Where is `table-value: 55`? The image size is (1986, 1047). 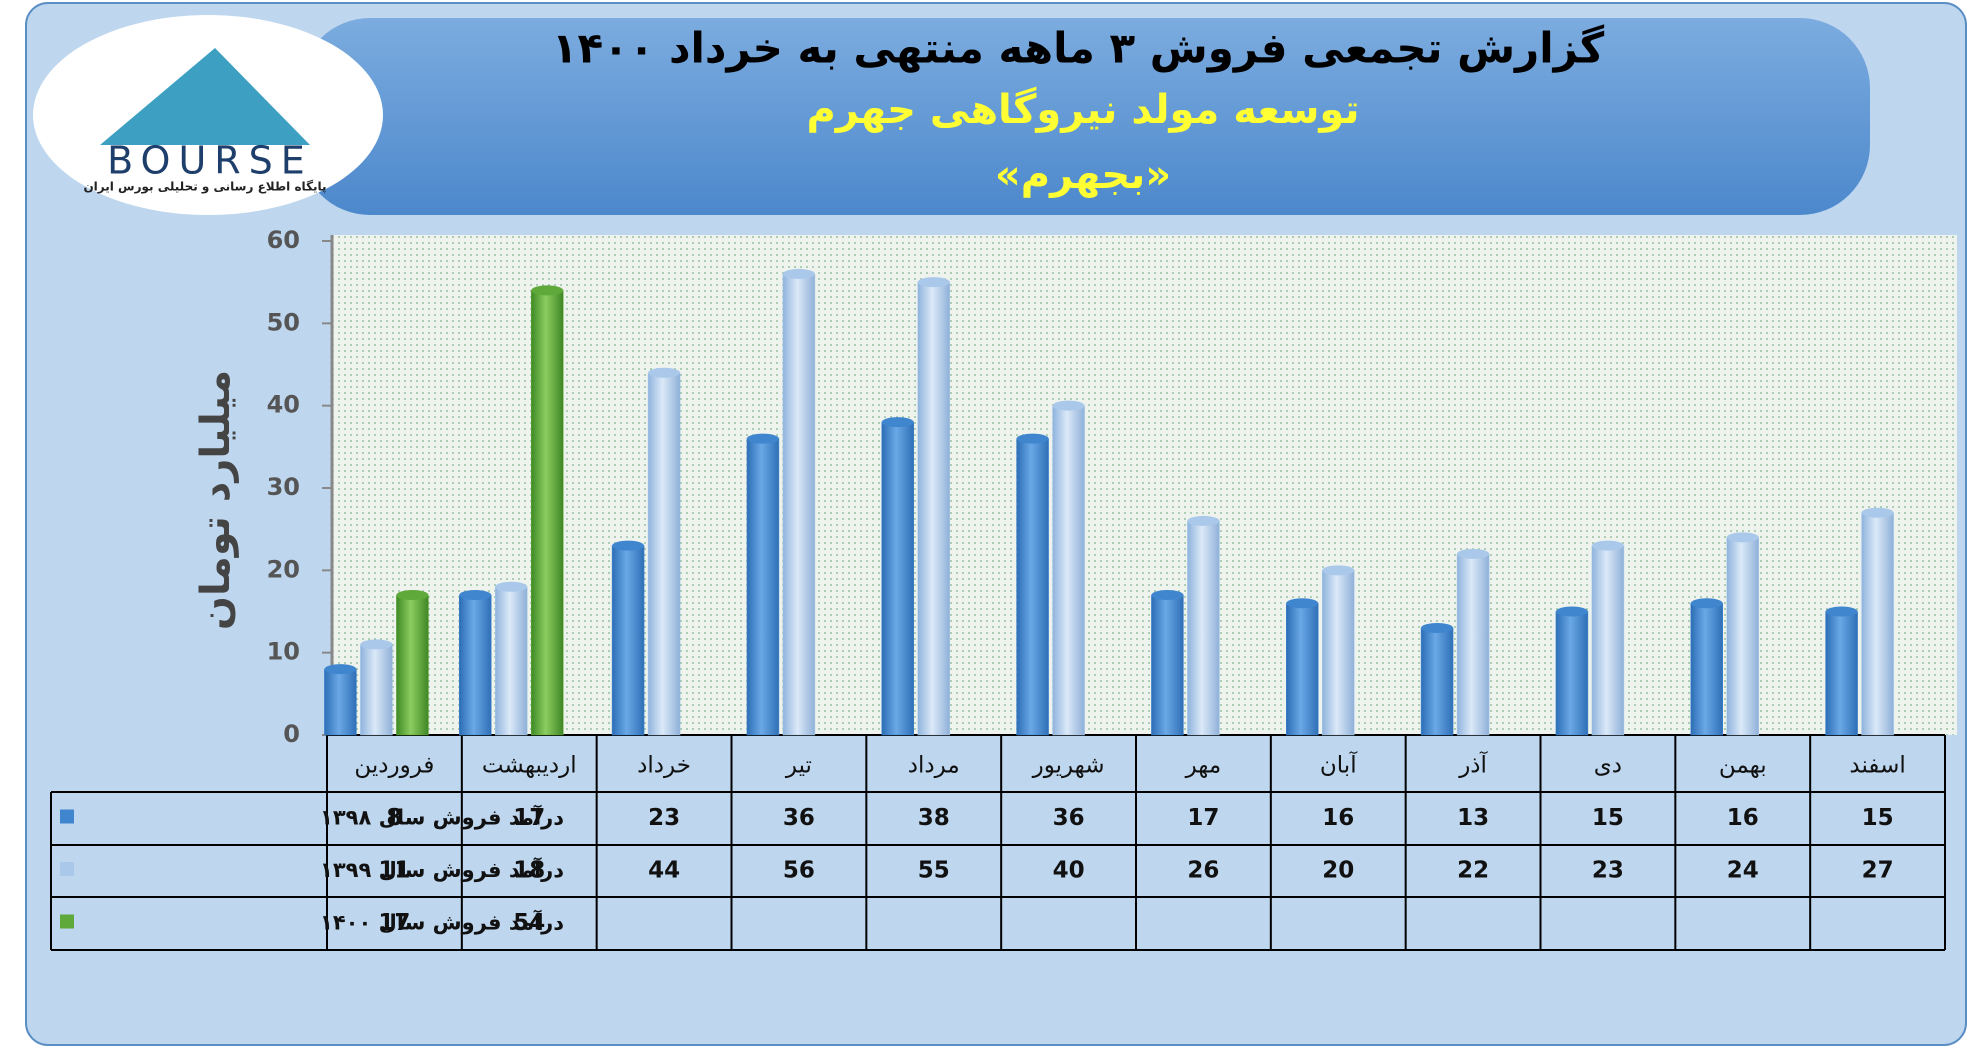 table-value: 55 is located at coordinates (934, 871).